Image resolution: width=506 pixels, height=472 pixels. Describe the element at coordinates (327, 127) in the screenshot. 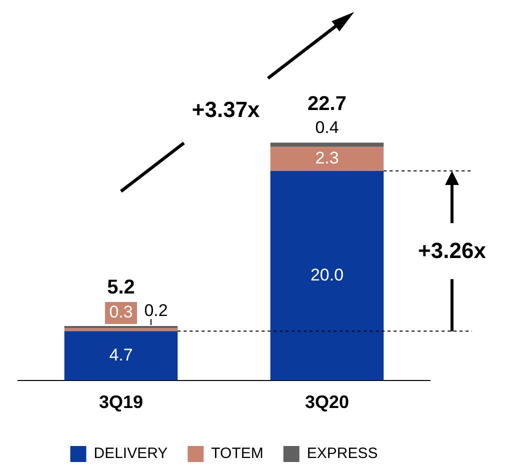

I see `data-label: 0.4` at that location.